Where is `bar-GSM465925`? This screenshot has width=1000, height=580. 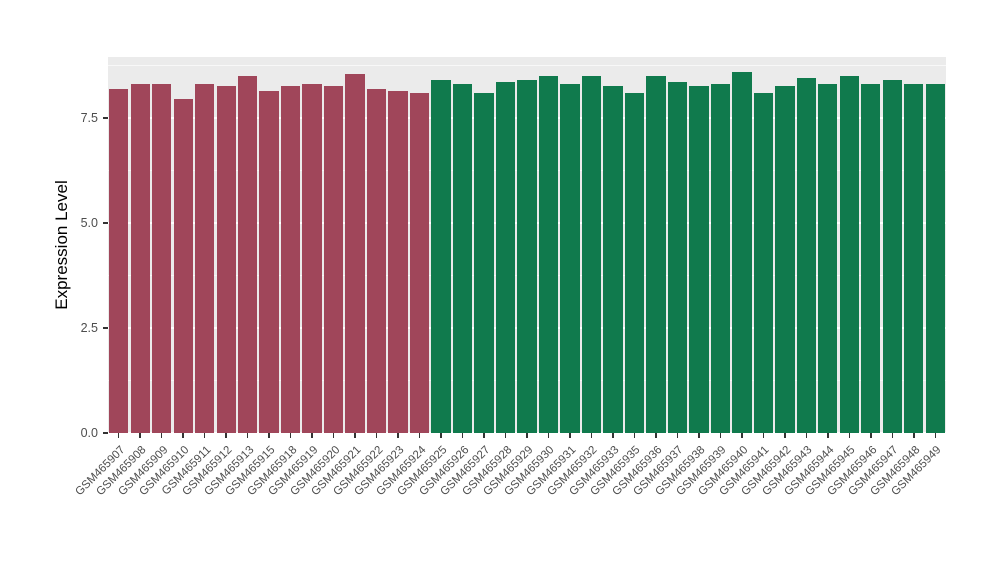
bar-GSM465925 is located at coordinates (441, 256).